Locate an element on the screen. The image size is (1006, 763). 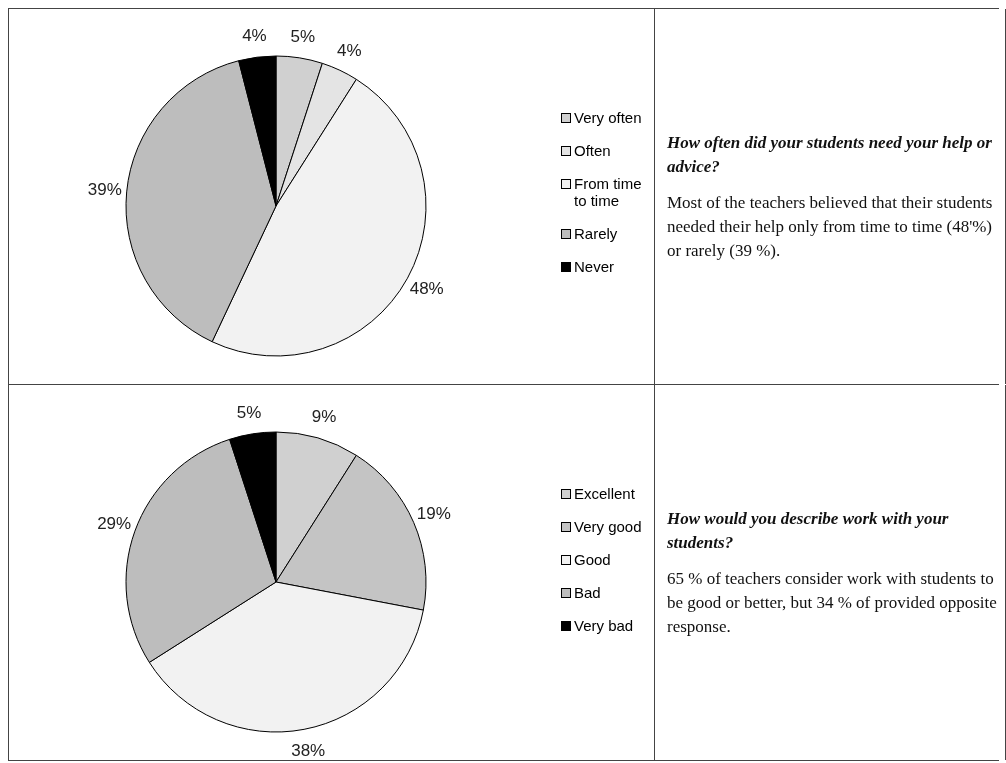
data-label: 39% is located at coordinates (104, 190).